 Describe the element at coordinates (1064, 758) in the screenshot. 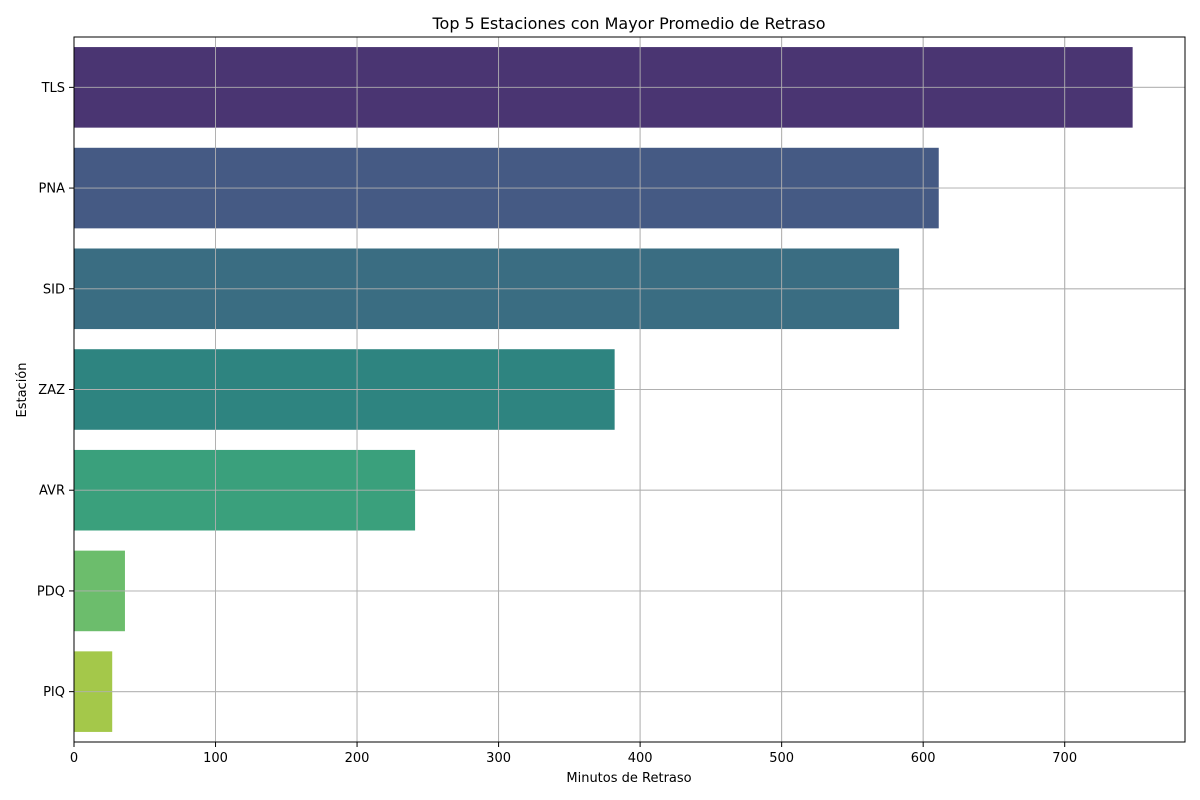

I see `x-tick-label: 700` at that location.